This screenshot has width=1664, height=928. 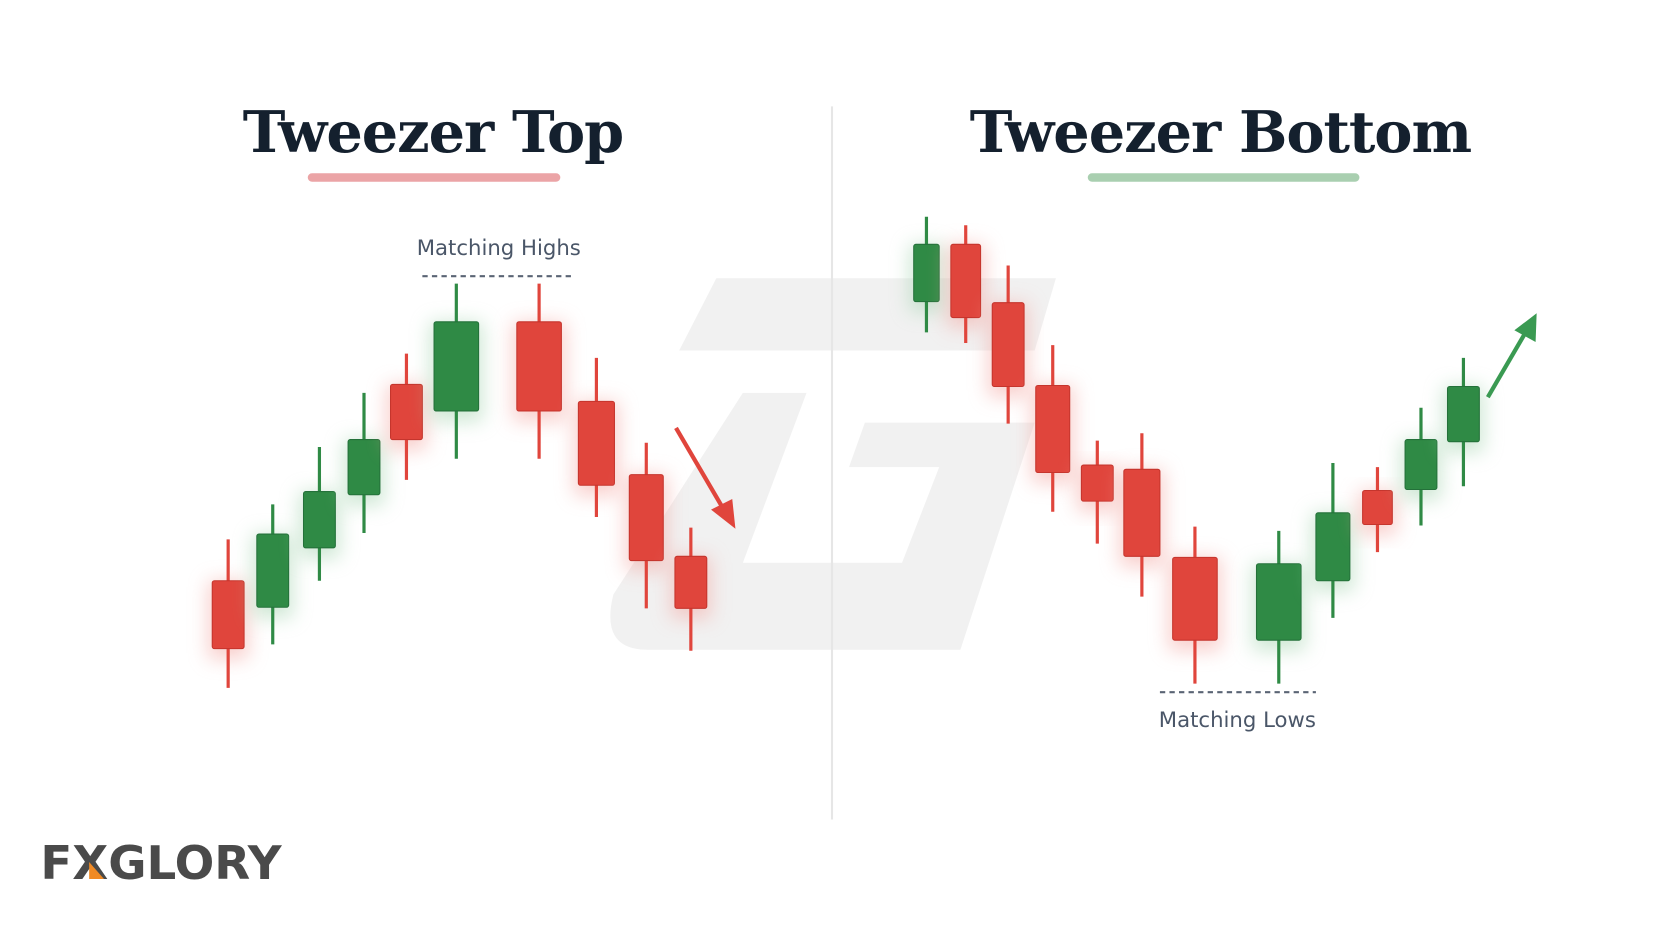 What do you see at coordinates (1237, 720) in the screenshot?
I see `right-annotation: Matching Lows` at bounding box center [1237, 720].